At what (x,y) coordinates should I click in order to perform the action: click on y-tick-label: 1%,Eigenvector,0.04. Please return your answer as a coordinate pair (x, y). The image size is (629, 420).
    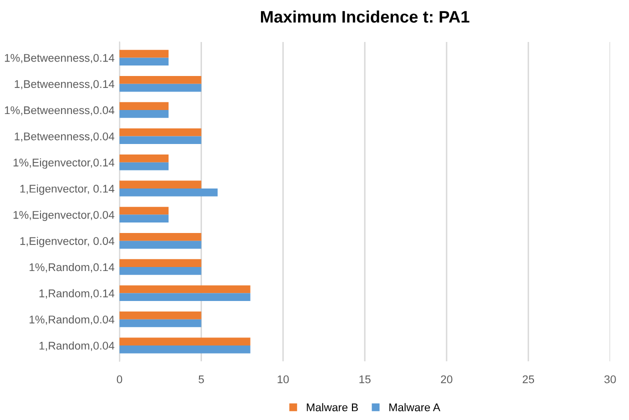
    Looking at the image, I should click on (64, 216).